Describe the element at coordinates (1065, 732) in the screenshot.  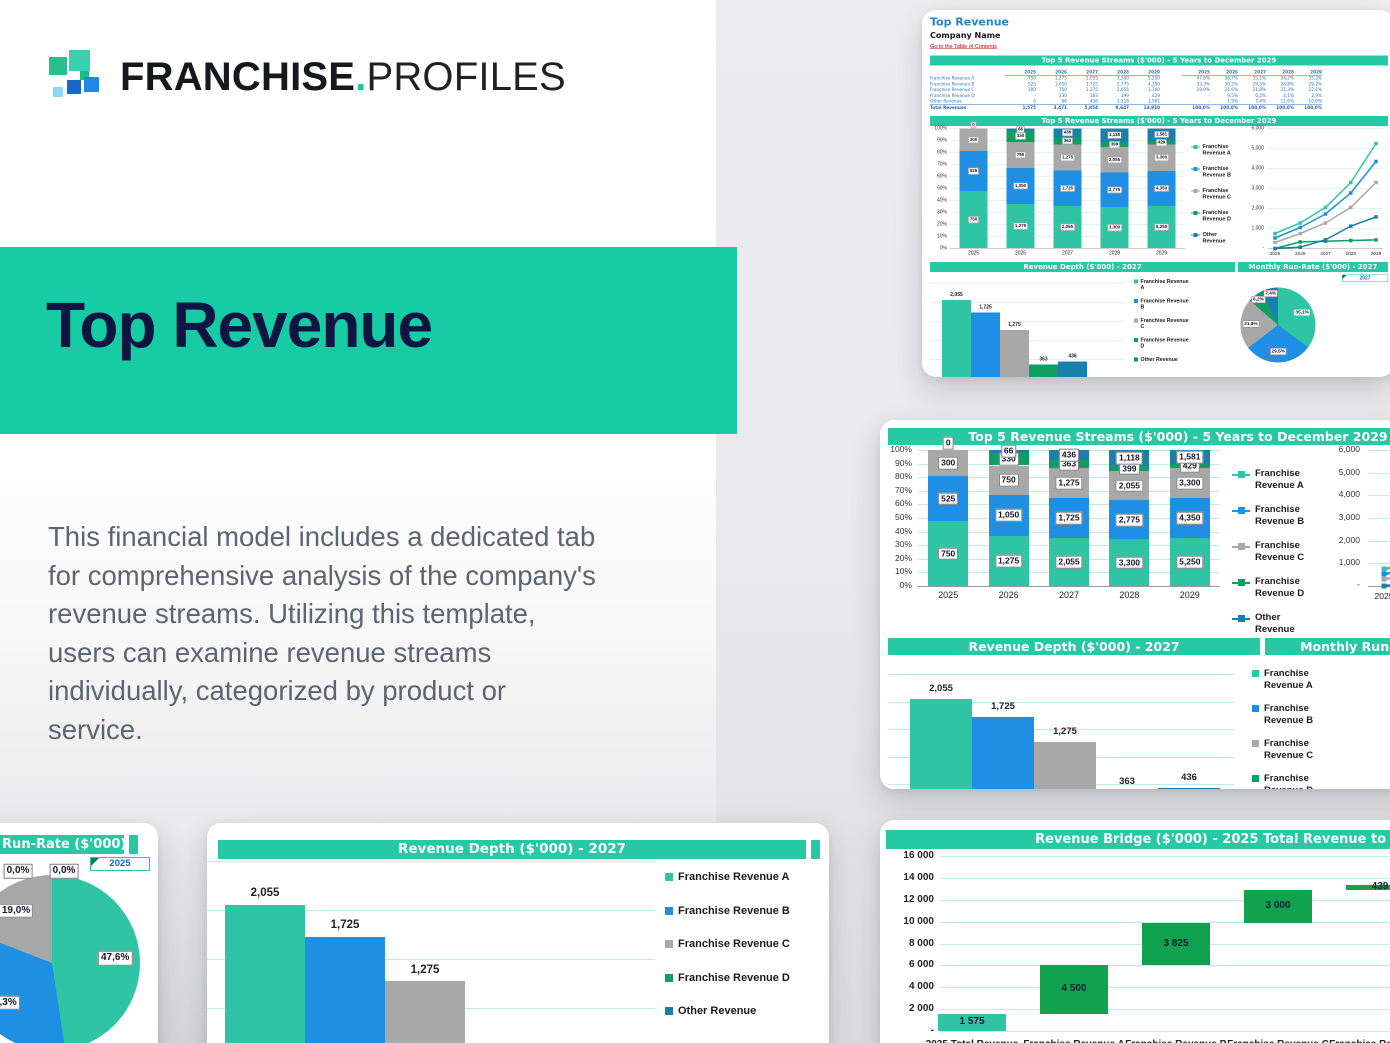
I see `bar-value-label: 1,275` at that location.